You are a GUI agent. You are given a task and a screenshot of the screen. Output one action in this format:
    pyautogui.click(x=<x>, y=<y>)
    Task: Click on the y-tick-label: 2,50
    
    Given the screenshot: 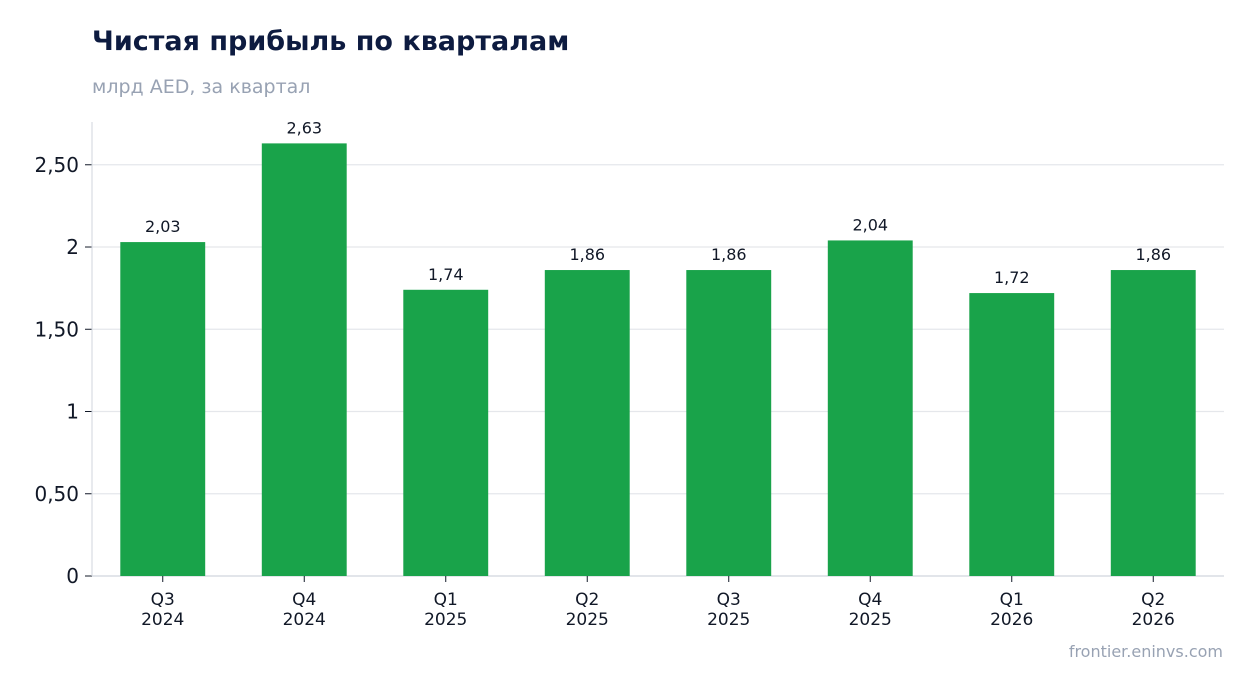 What is the action you would take?
    pyautogui.click(x=56, y=165)
    